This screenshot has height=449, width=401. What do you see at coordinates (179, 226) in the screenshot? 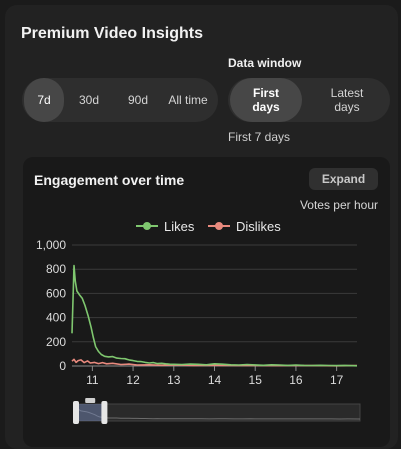
I see `legend-item-likes: Likes` at bounding box center [179, 226].